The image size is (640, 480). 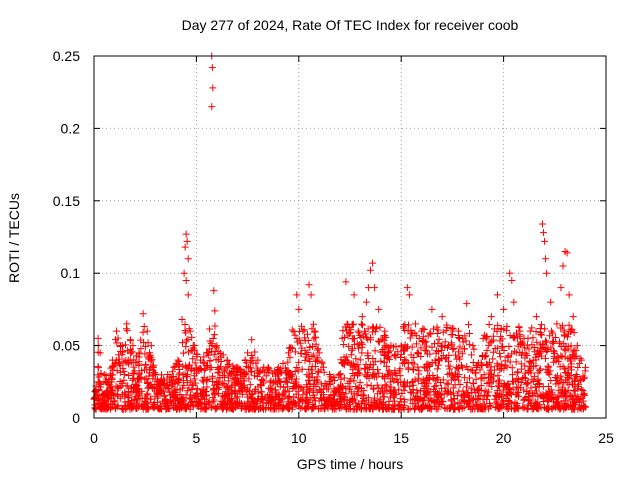 What do you see at coordinates (66, 346) in the screenshot?
I see `y-tick-label: 0.05` at bounding box center [66, 346].